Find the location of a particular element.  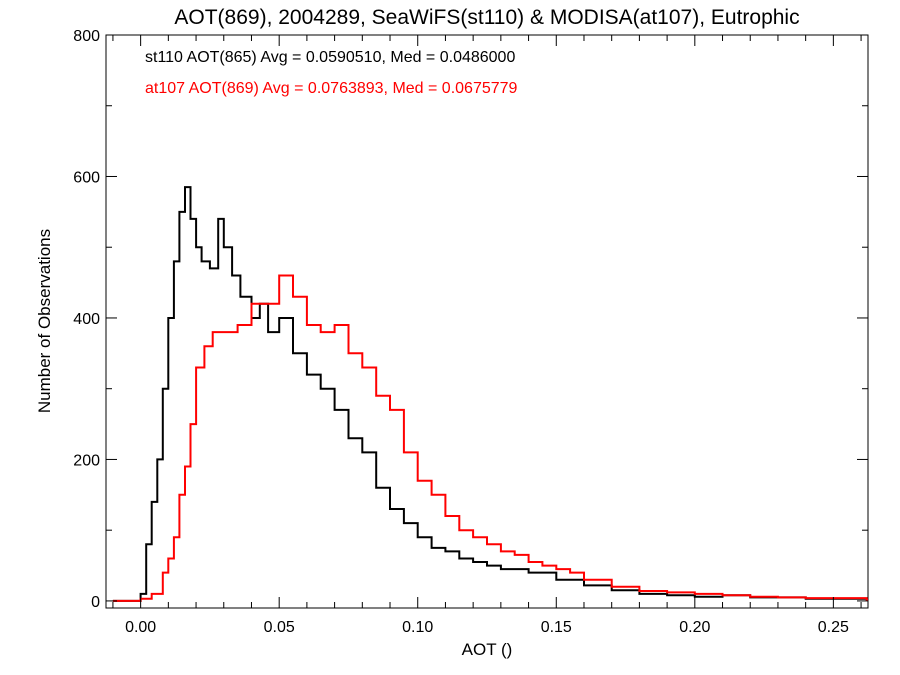

x-tick-label: 0.25 is located at coordinates (833, 627).